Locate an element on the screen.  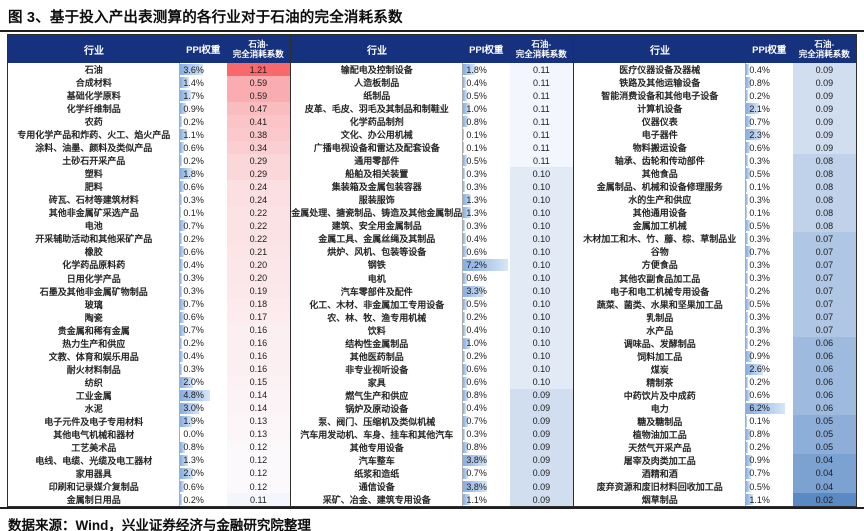
table-row: 基础化学原料 1.7% 0.59 is located at coordinates (149, 96).